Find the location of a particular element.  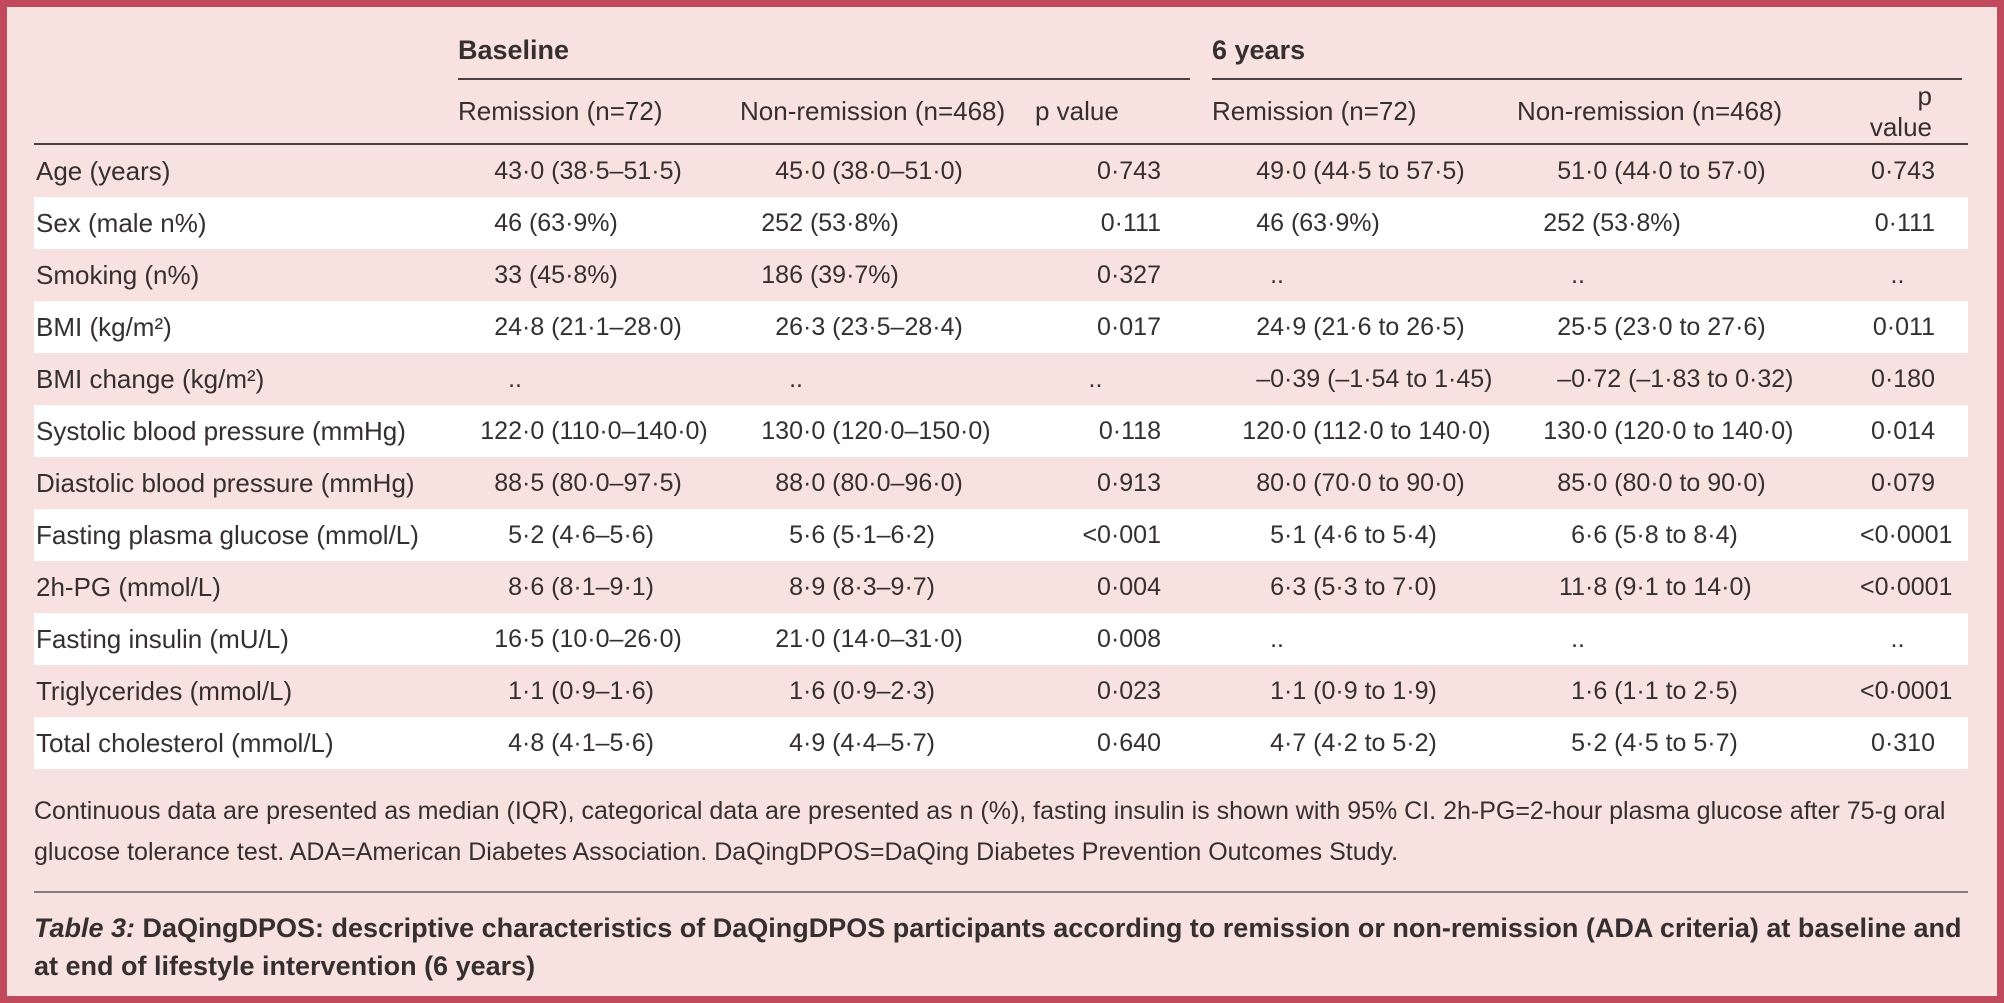

table-cell-value: 1·1 (0·9 to 1·9) is located at coordinates (1364, 691).